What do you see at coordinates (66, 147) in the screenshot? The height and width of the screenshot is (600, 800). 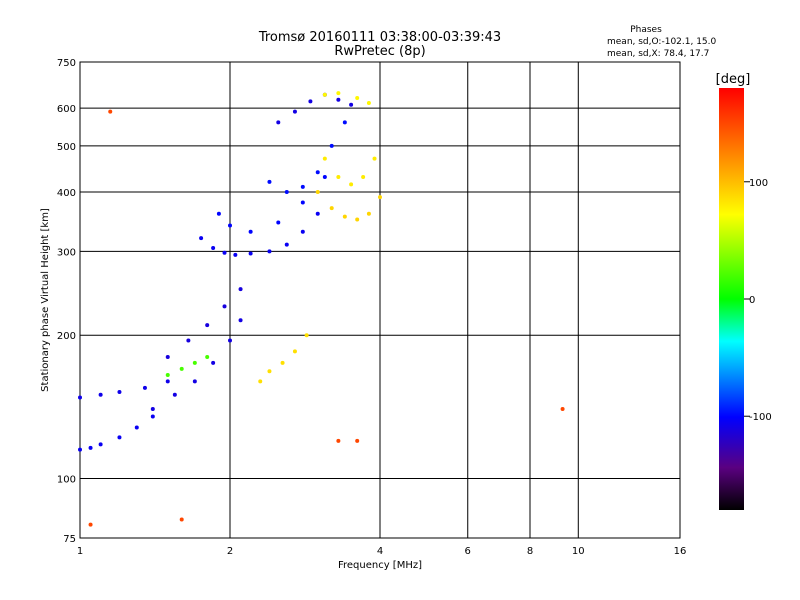 I see `y-tick-label: 500` at bounding box center [66, 147].